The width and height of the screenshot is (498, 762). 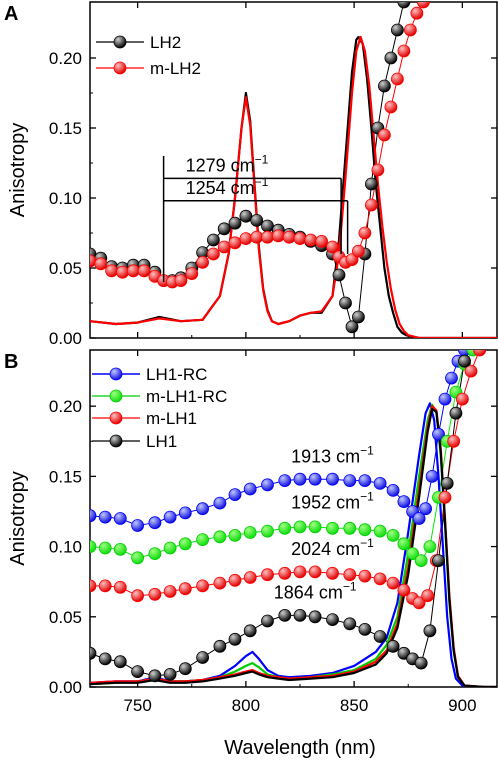 What do you see at coordinates (159, 408) in the screenshot?
I see `legend: LH1-RC m-LH1-RC m-LH1 LH1` at bounding box center [159, 408].